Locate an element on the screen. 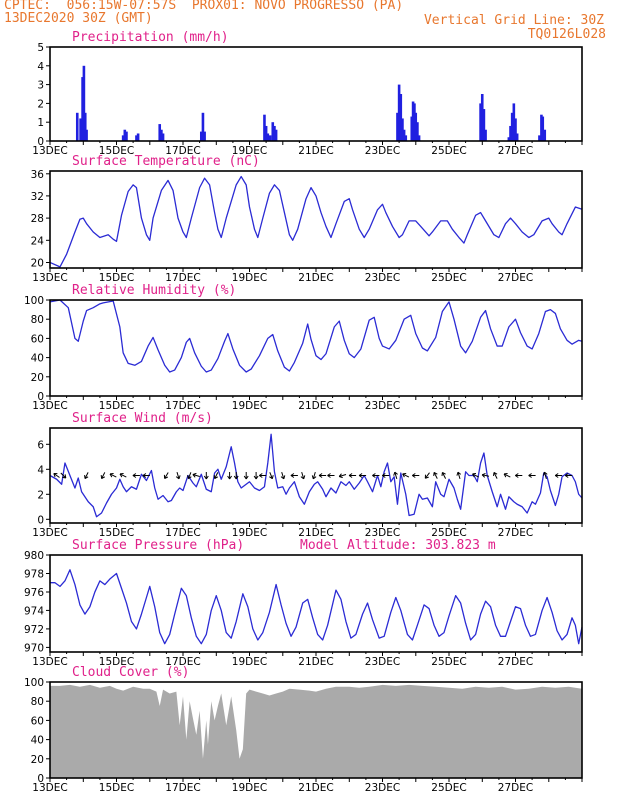 The image size is (618, 800). y-tick-label: 32 is located at coordinates (37, 197).